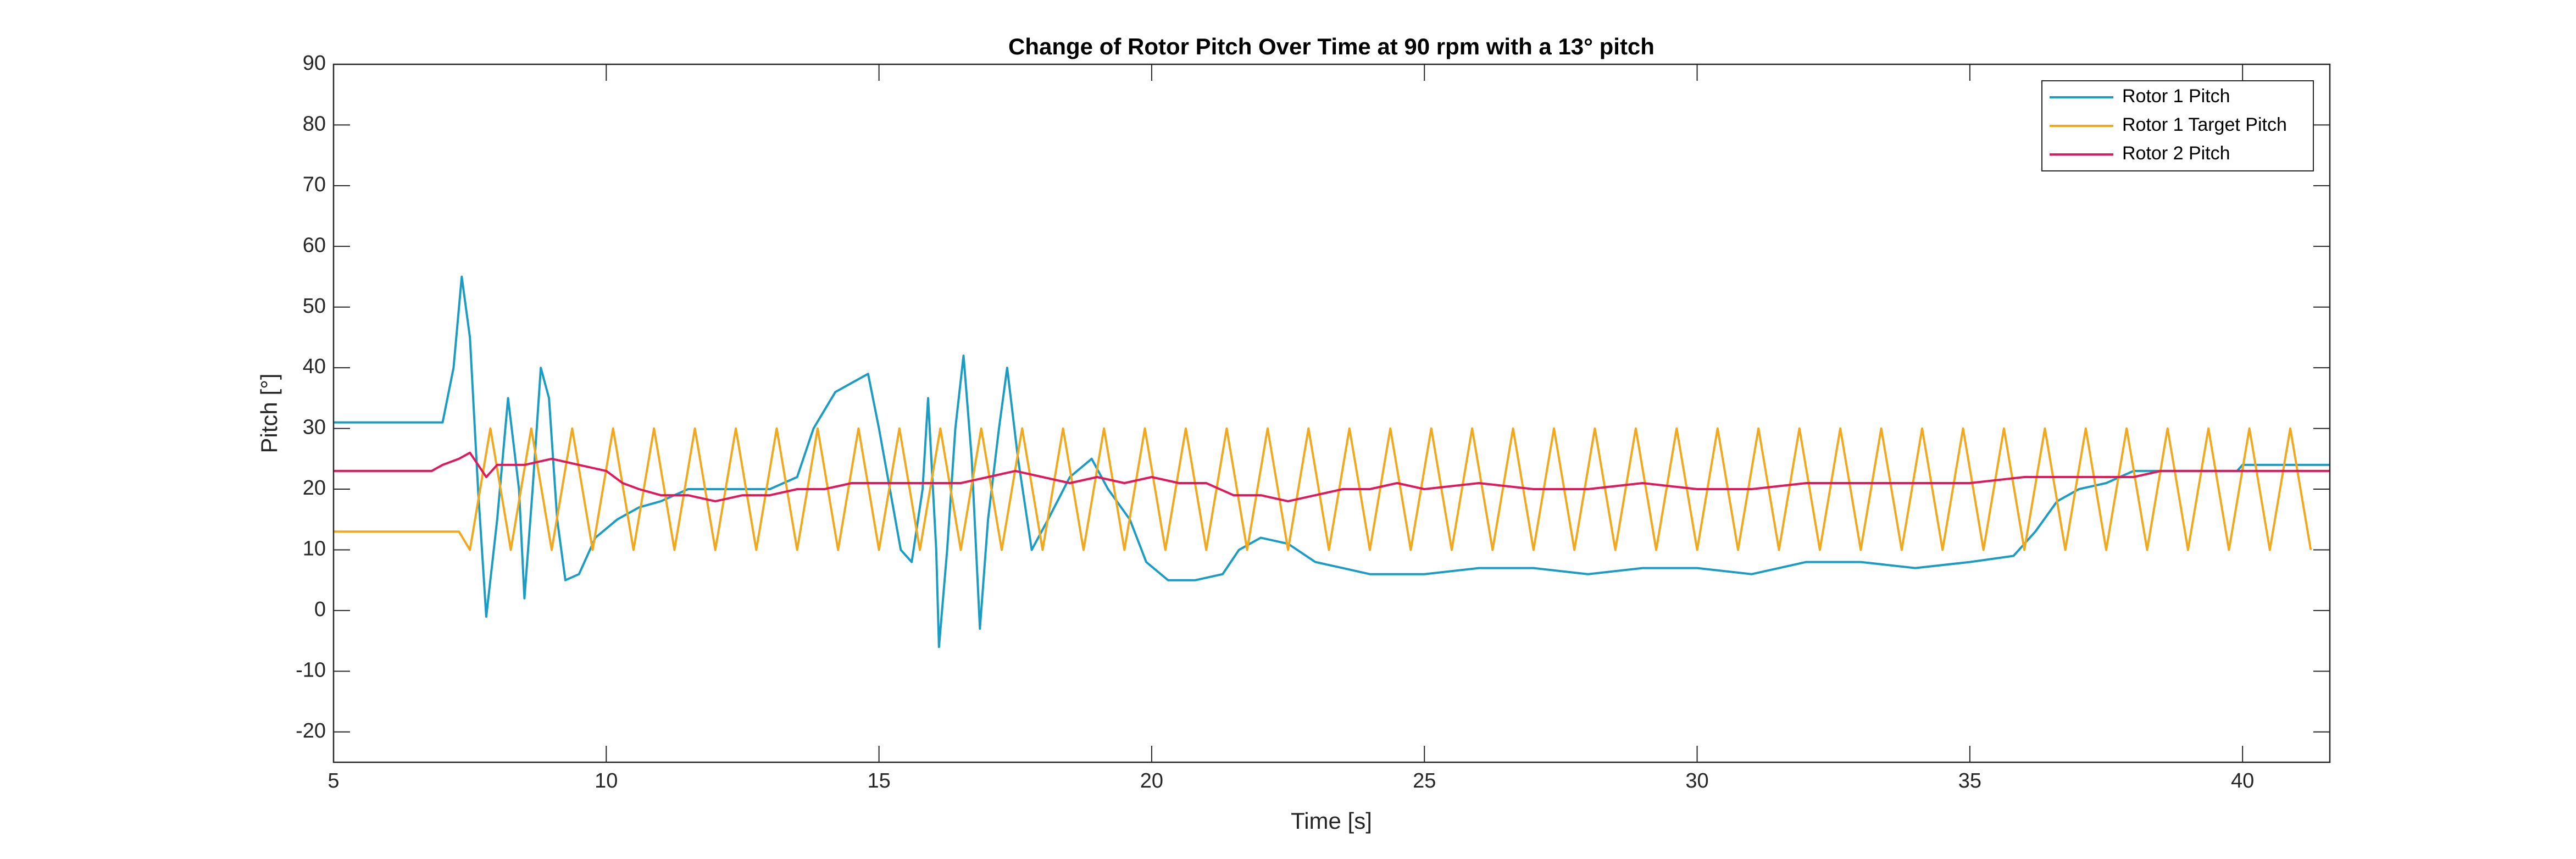  Describe the element at coordinates (606, 781) in the screenshot. I see `x-tick-label: 10` at that location.